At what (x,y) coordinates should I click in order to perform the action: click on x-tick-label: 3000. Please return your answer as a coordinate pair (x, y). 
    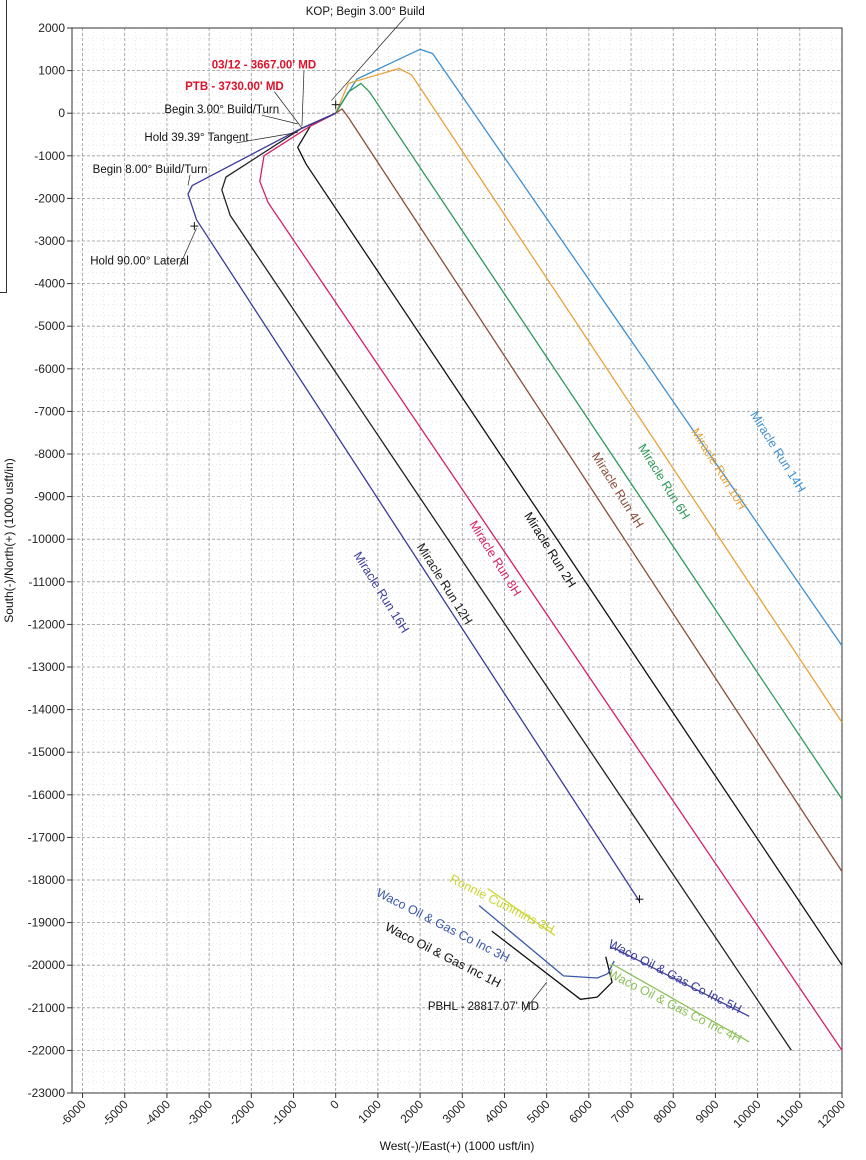
    Looking at the image, I should click on (454, 1111).